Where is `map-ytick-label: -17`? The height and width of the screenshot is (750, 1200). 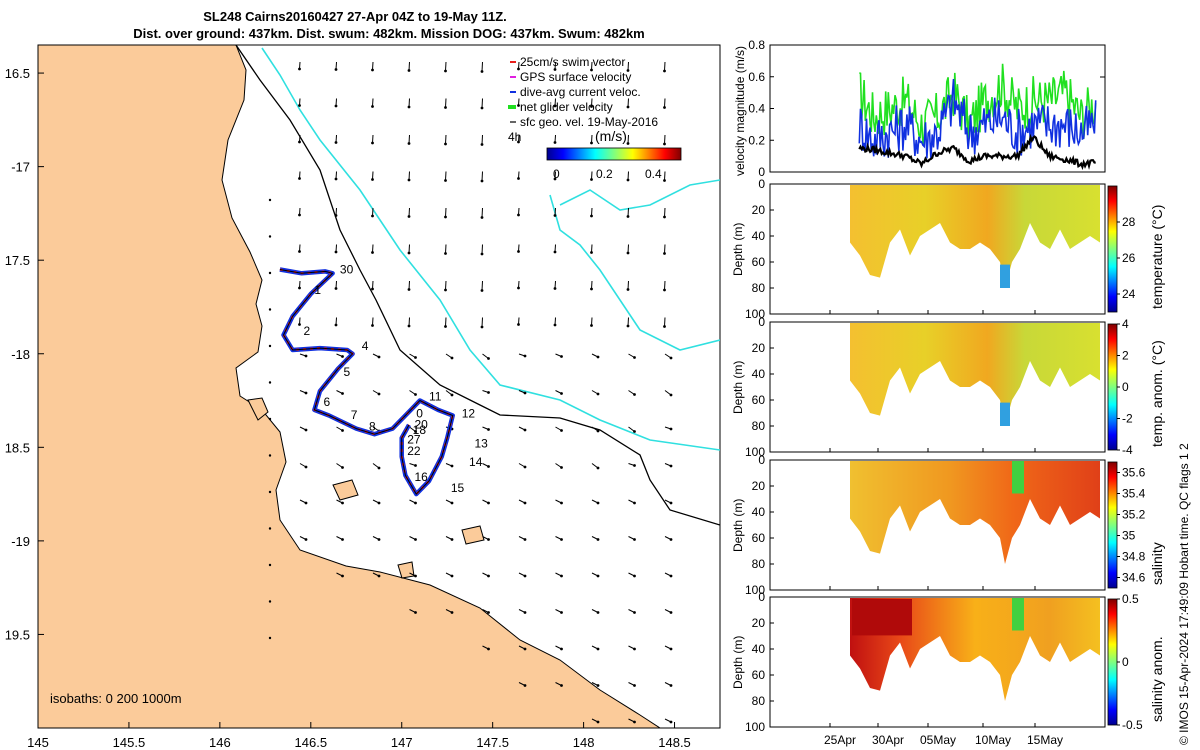
map-ytick-label: -17 is located at coordinates (20, 167).